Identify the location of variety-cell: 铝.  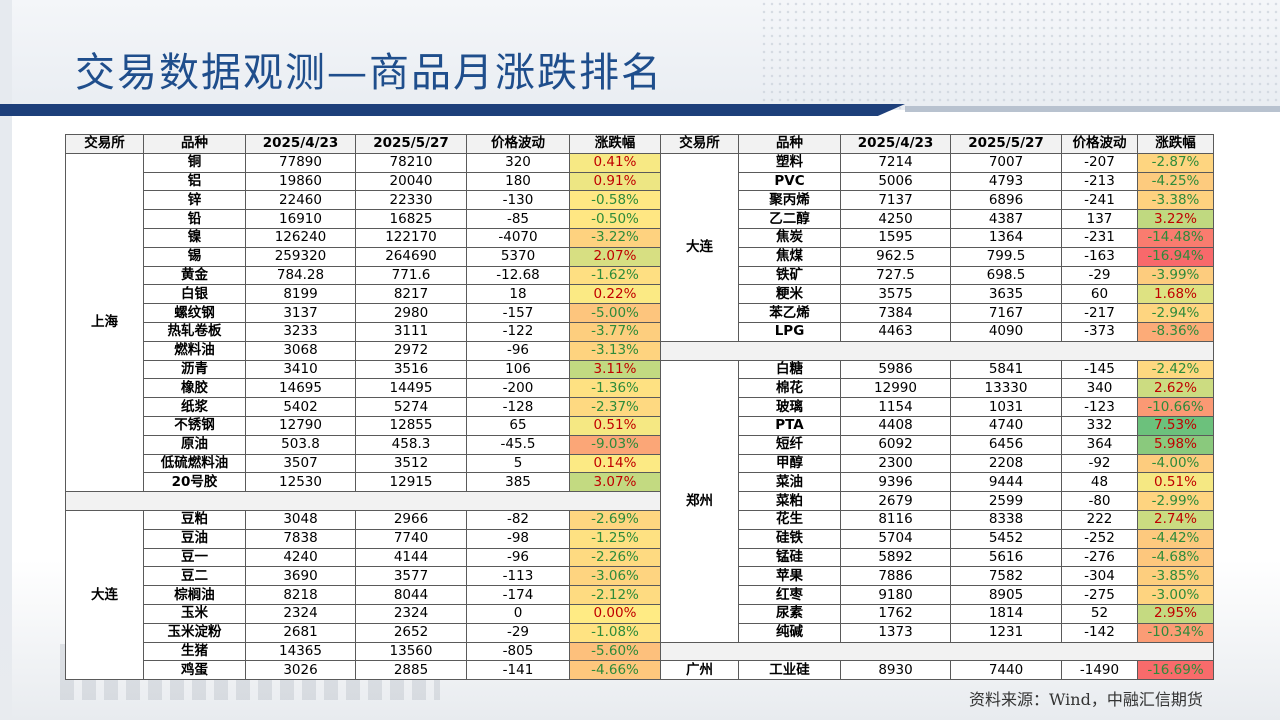
(194, 181).